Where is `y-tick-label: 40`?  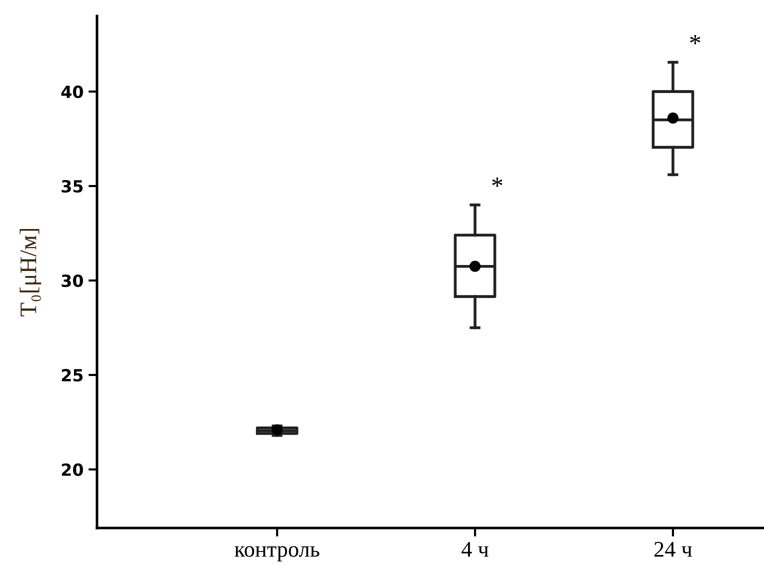 y-tick-label: 40 is located at coordinates (72, 92).